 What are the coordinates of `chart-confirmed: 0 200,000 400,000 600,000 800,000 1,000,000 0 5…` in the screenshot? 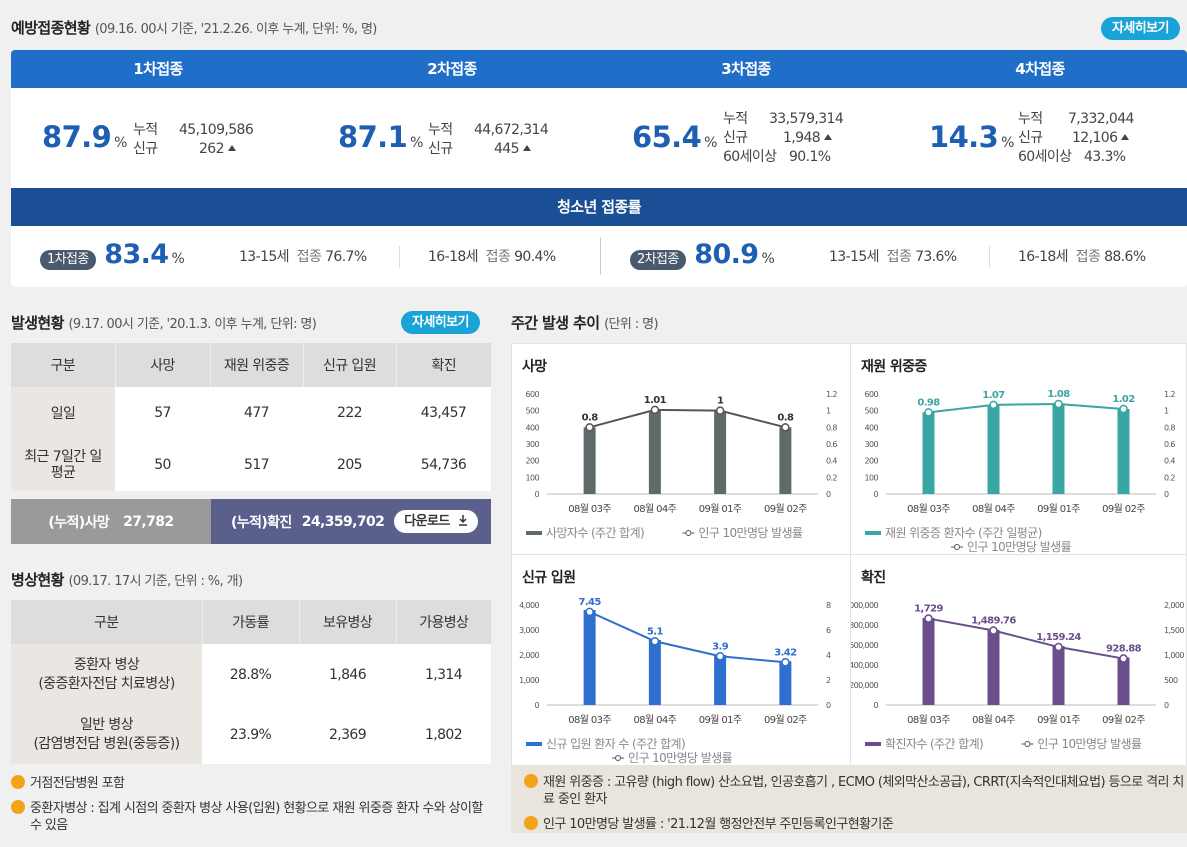 It's located at (1018, 676).